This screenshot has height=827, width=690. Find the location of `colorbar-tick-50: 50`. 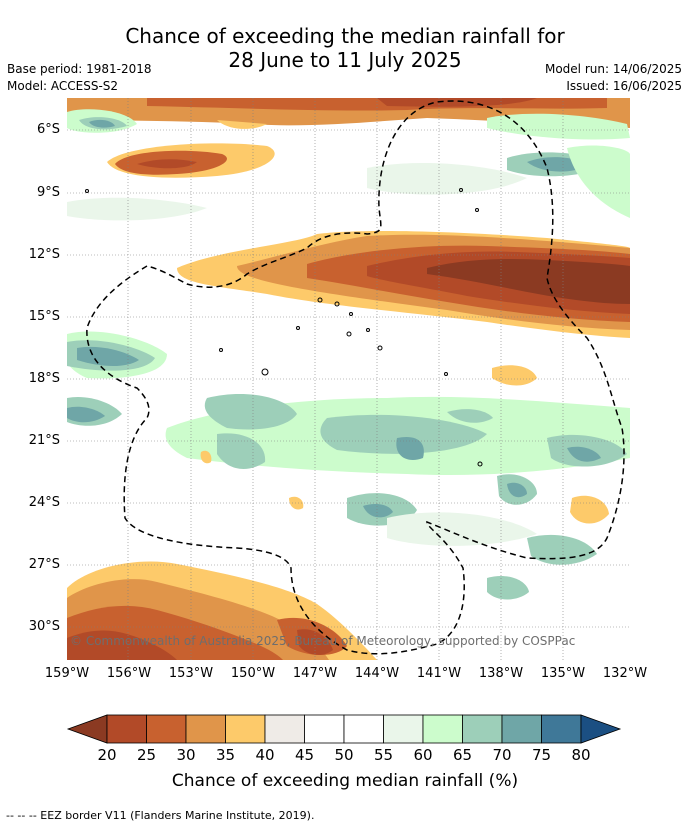

colorbar-tick-50: 50 is located at coordinates (344, 755).